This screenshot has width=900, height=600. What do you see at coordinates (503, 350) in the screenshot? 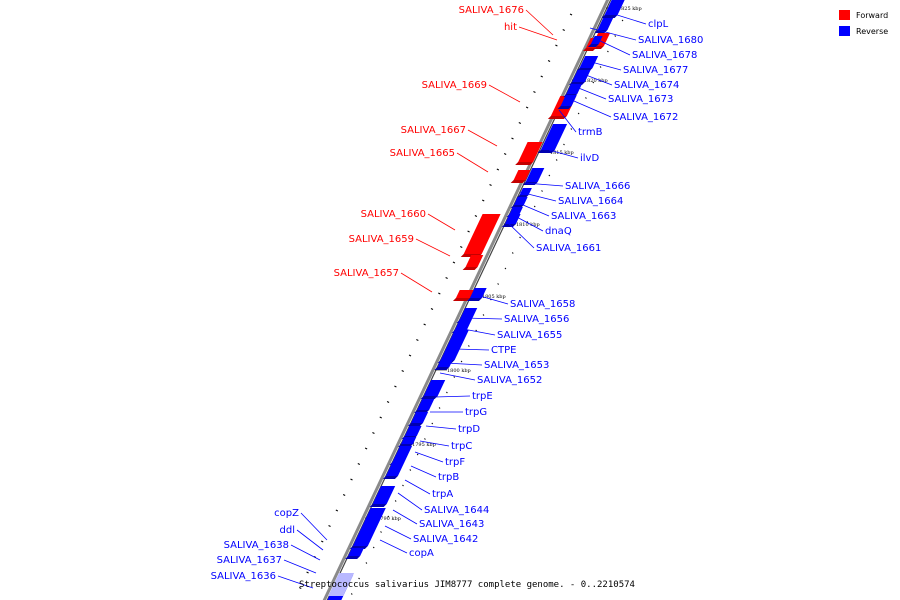
I see `gene-label-text: CTPE` at bounding box center [503, 350].